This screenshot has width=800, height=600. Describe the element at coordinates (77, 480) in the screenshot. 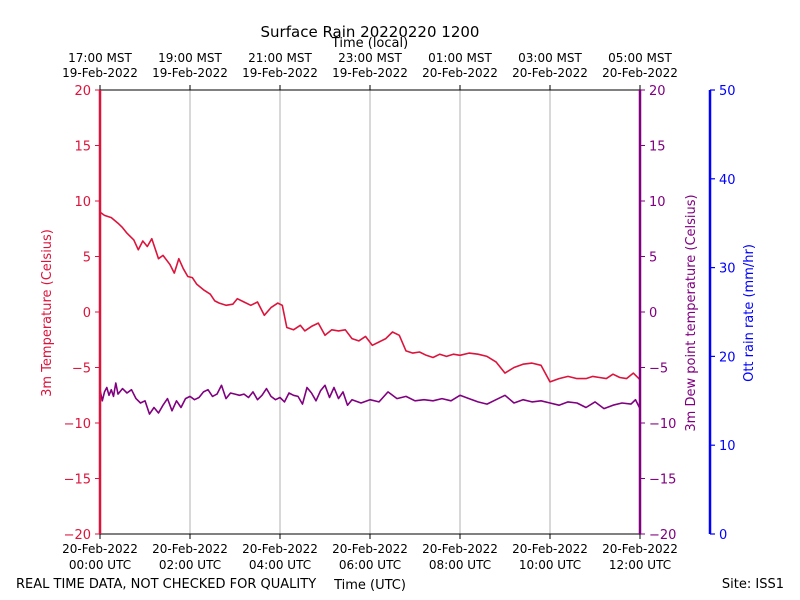

I see `left-axis-tick-label: −15` at that location.